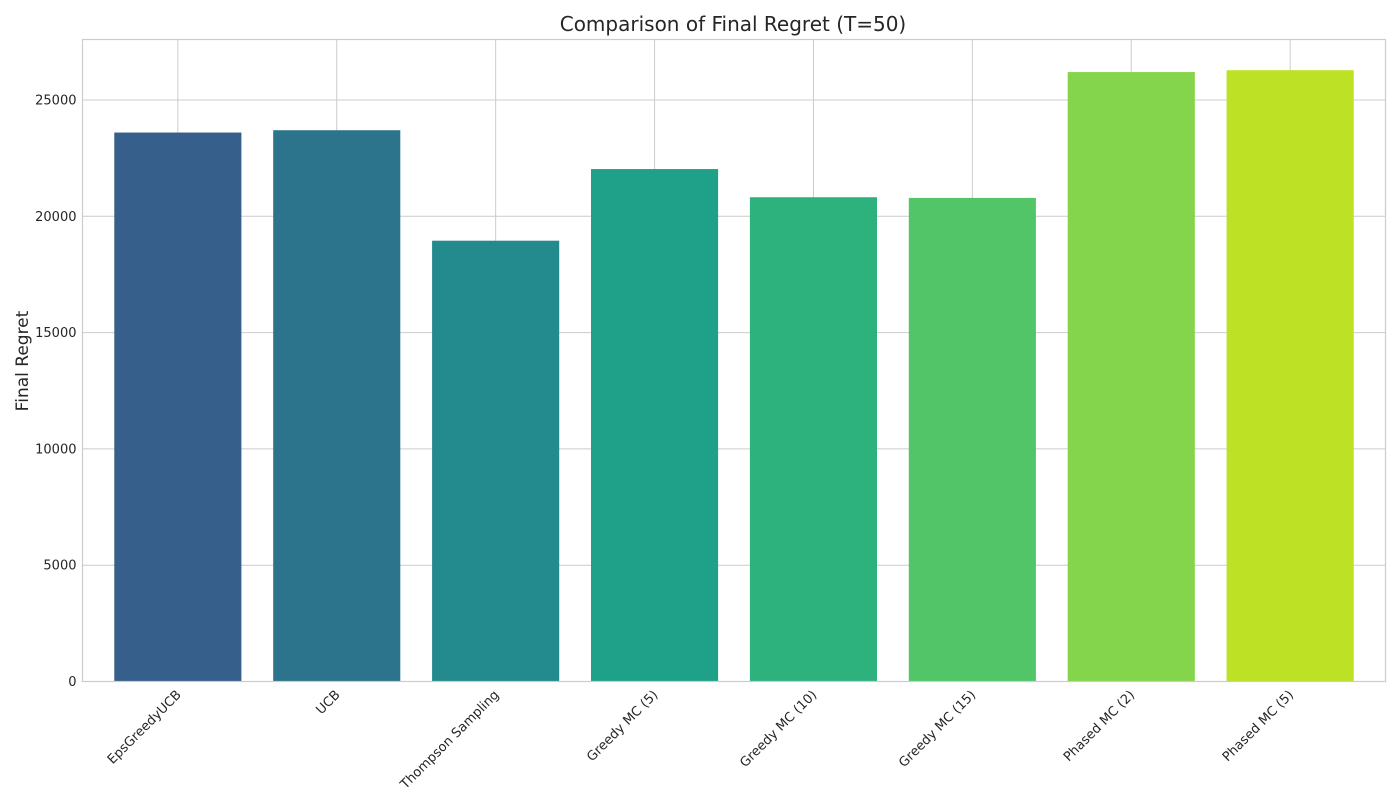  Describe the element at coordinates (55, 217) in the screenshot. I see `y-tick-label: 20000` at that location.